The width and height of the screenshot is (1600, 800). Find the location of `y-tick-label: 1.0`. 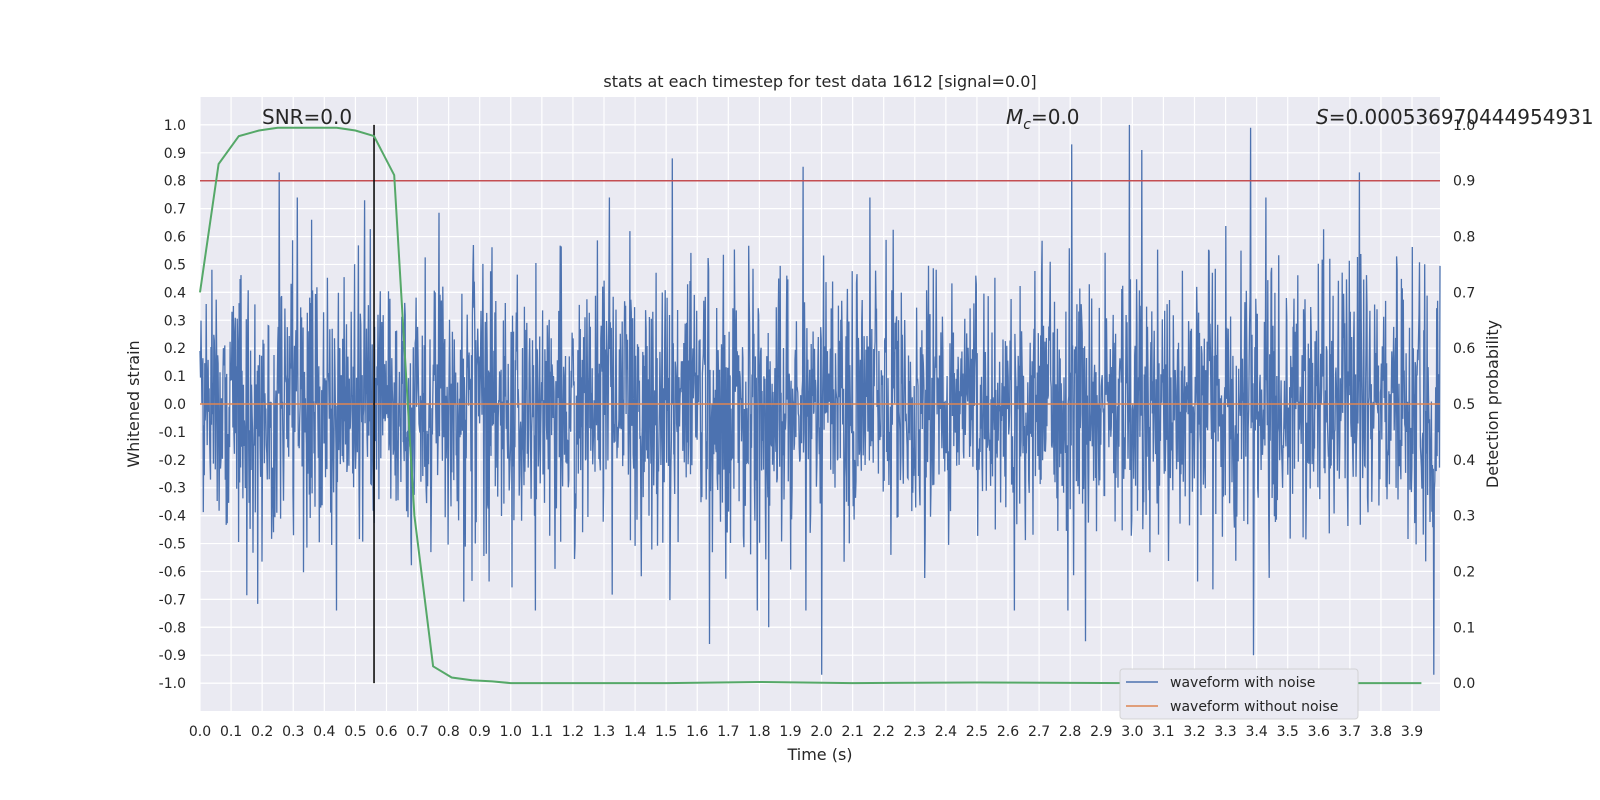

y-tick-label: 1.0 is located at coordinates (175, 126).